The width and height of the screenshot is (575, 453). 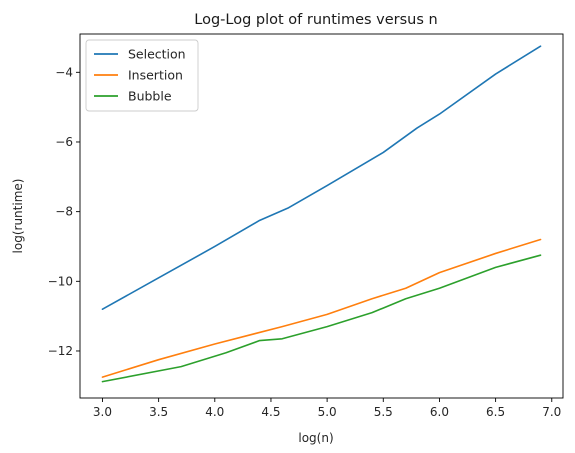 I want to click on x-tick-label: 4.5, so click(x=270, y=412).